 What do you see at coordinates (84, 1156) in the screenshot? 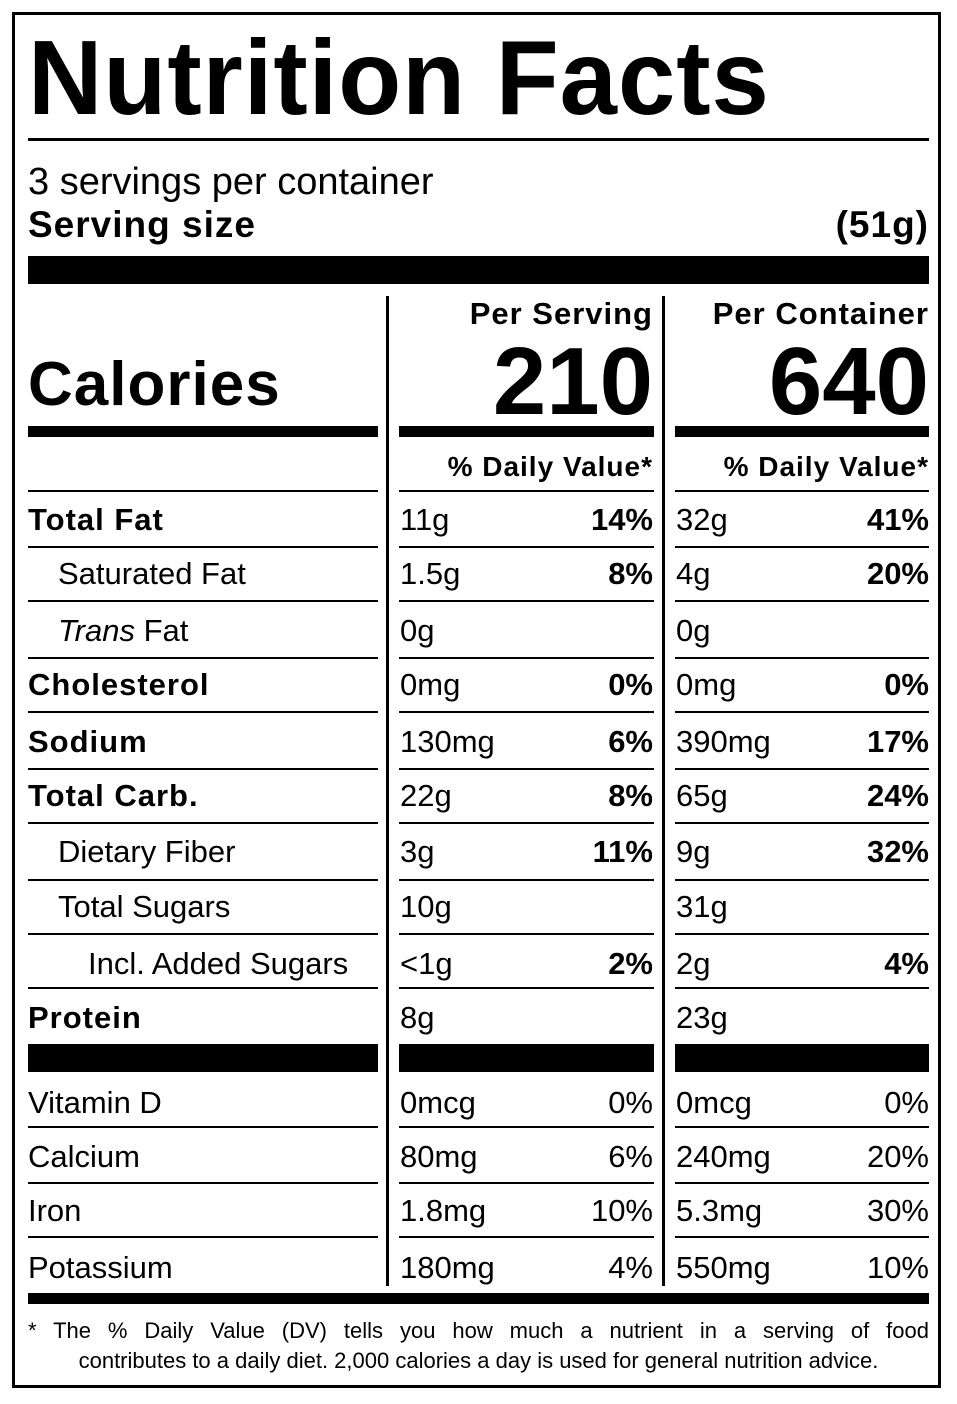
I see `vitamin-label: Calcium` at bounding box center [84, 1156].